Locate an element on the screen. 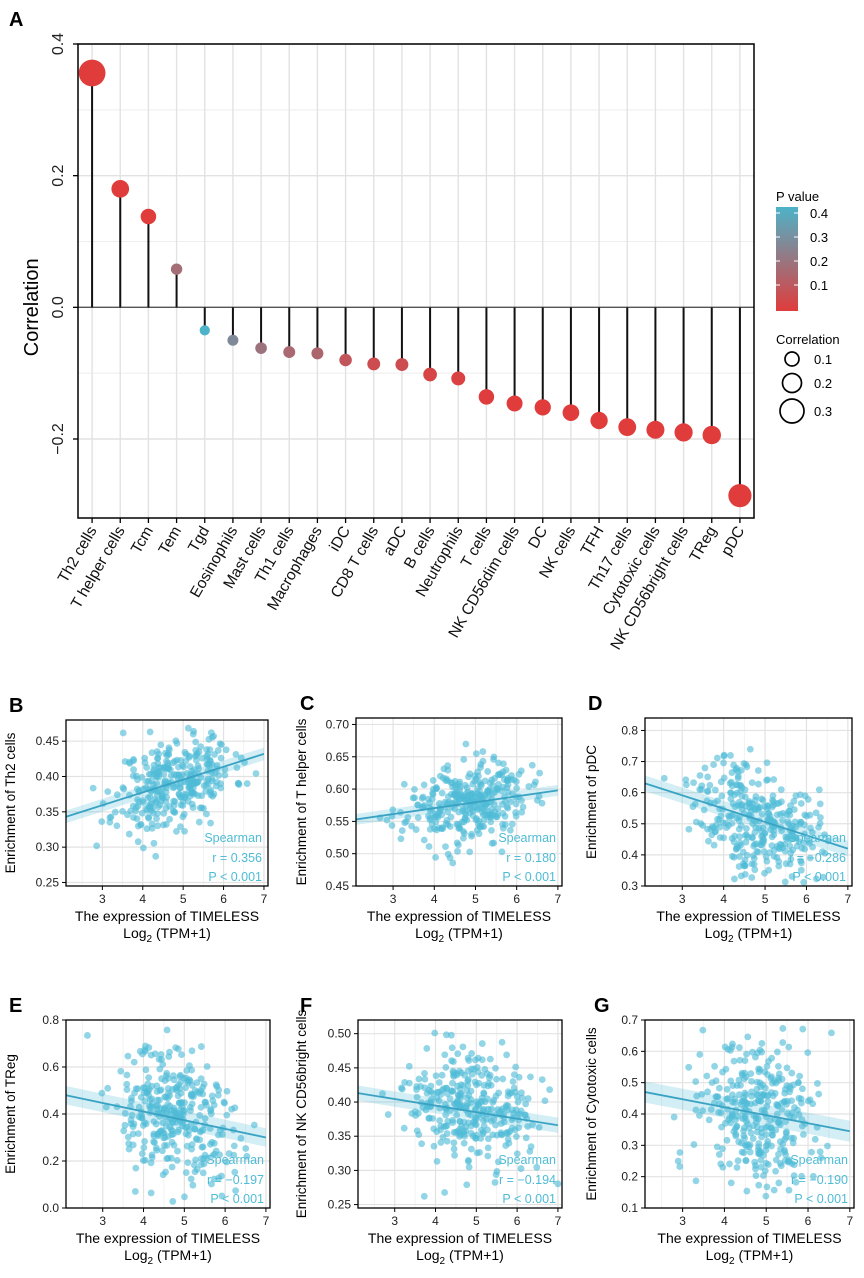  y-tick-label: 0.0 is located at coordinates (58, 307).